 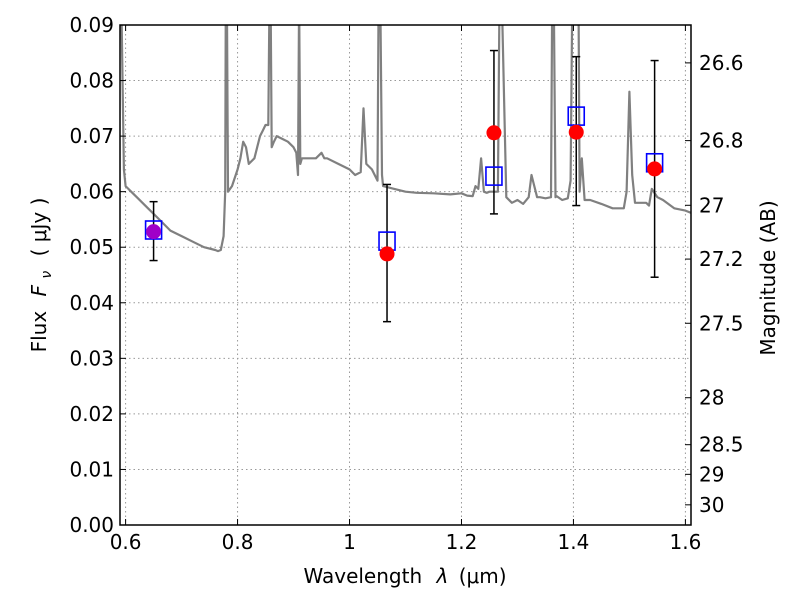 I want to click on right-axis-title: Magnitude (AB), so click(x=768, y=277).